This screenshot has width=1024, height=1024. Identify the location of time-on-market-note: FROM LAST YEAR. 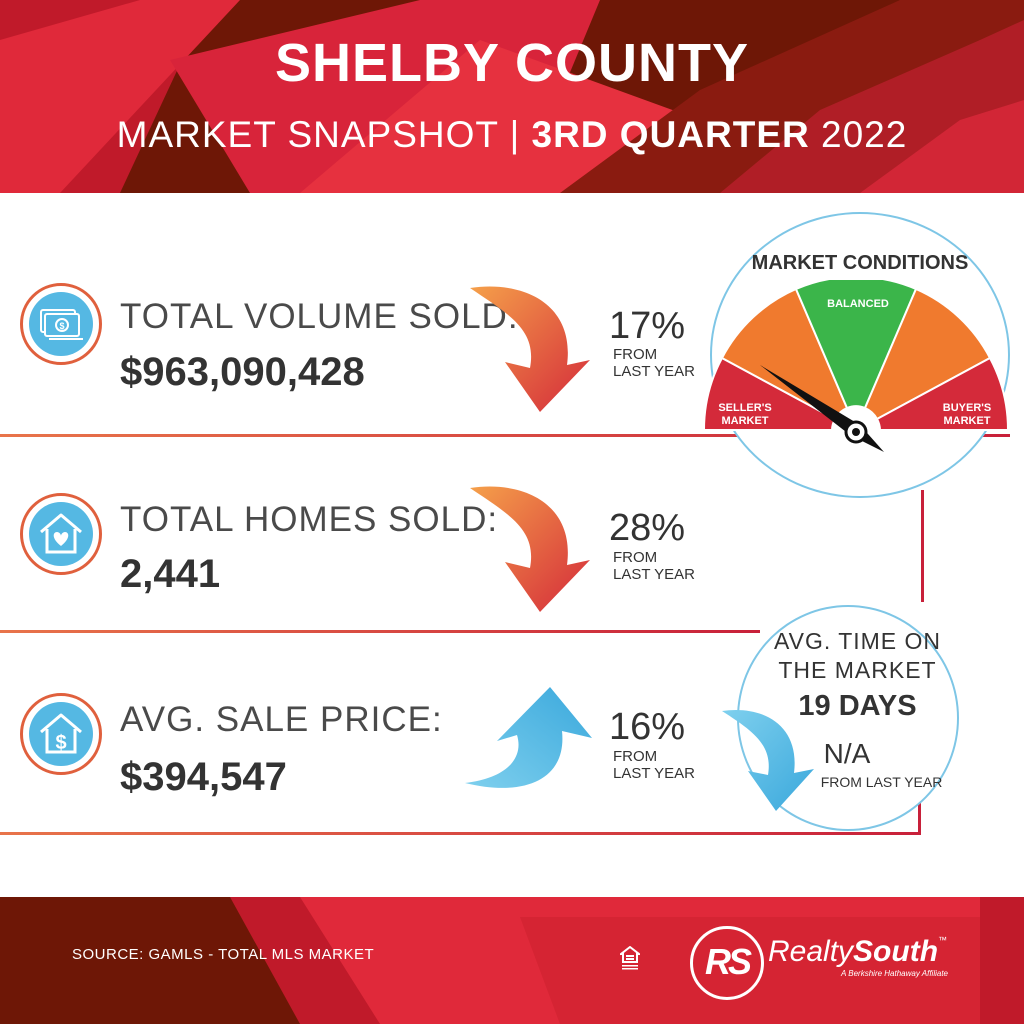
(881, 782).